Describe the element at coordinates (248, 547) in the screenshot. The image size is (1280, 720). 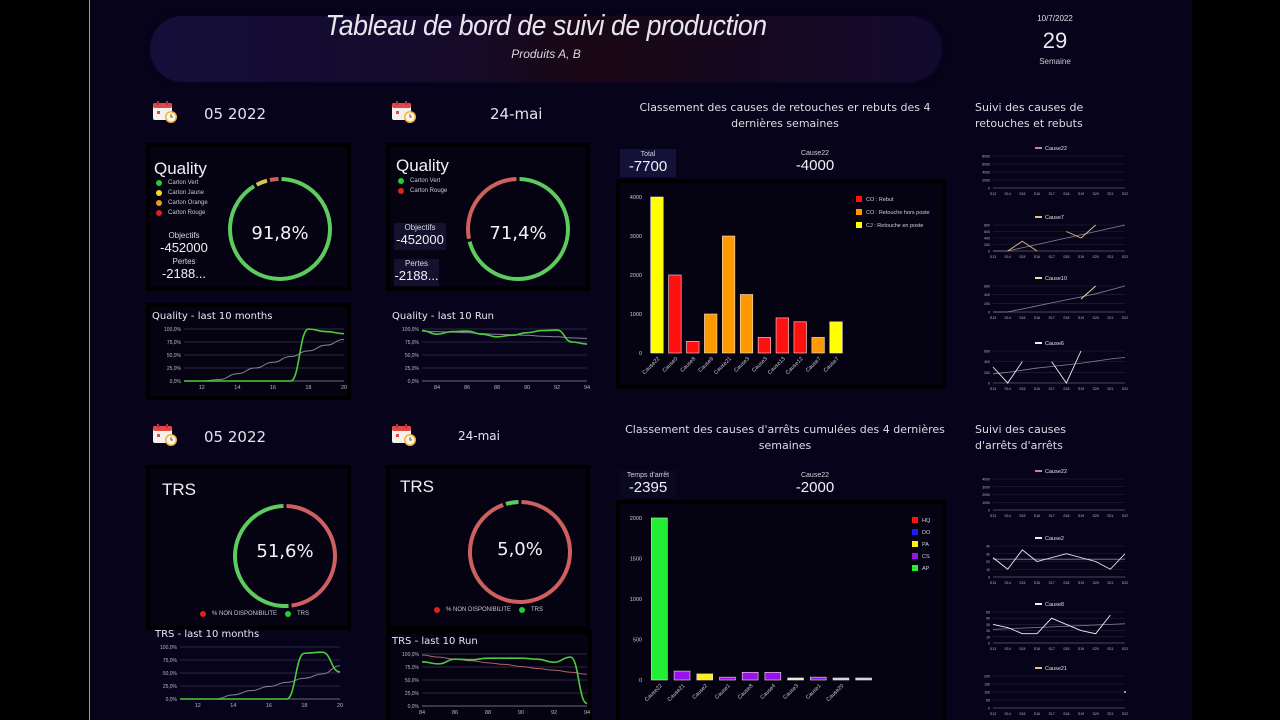
I see `trs-month-panel: TRS 51,6% % NON DISPONIBILITE TRS` at that location.